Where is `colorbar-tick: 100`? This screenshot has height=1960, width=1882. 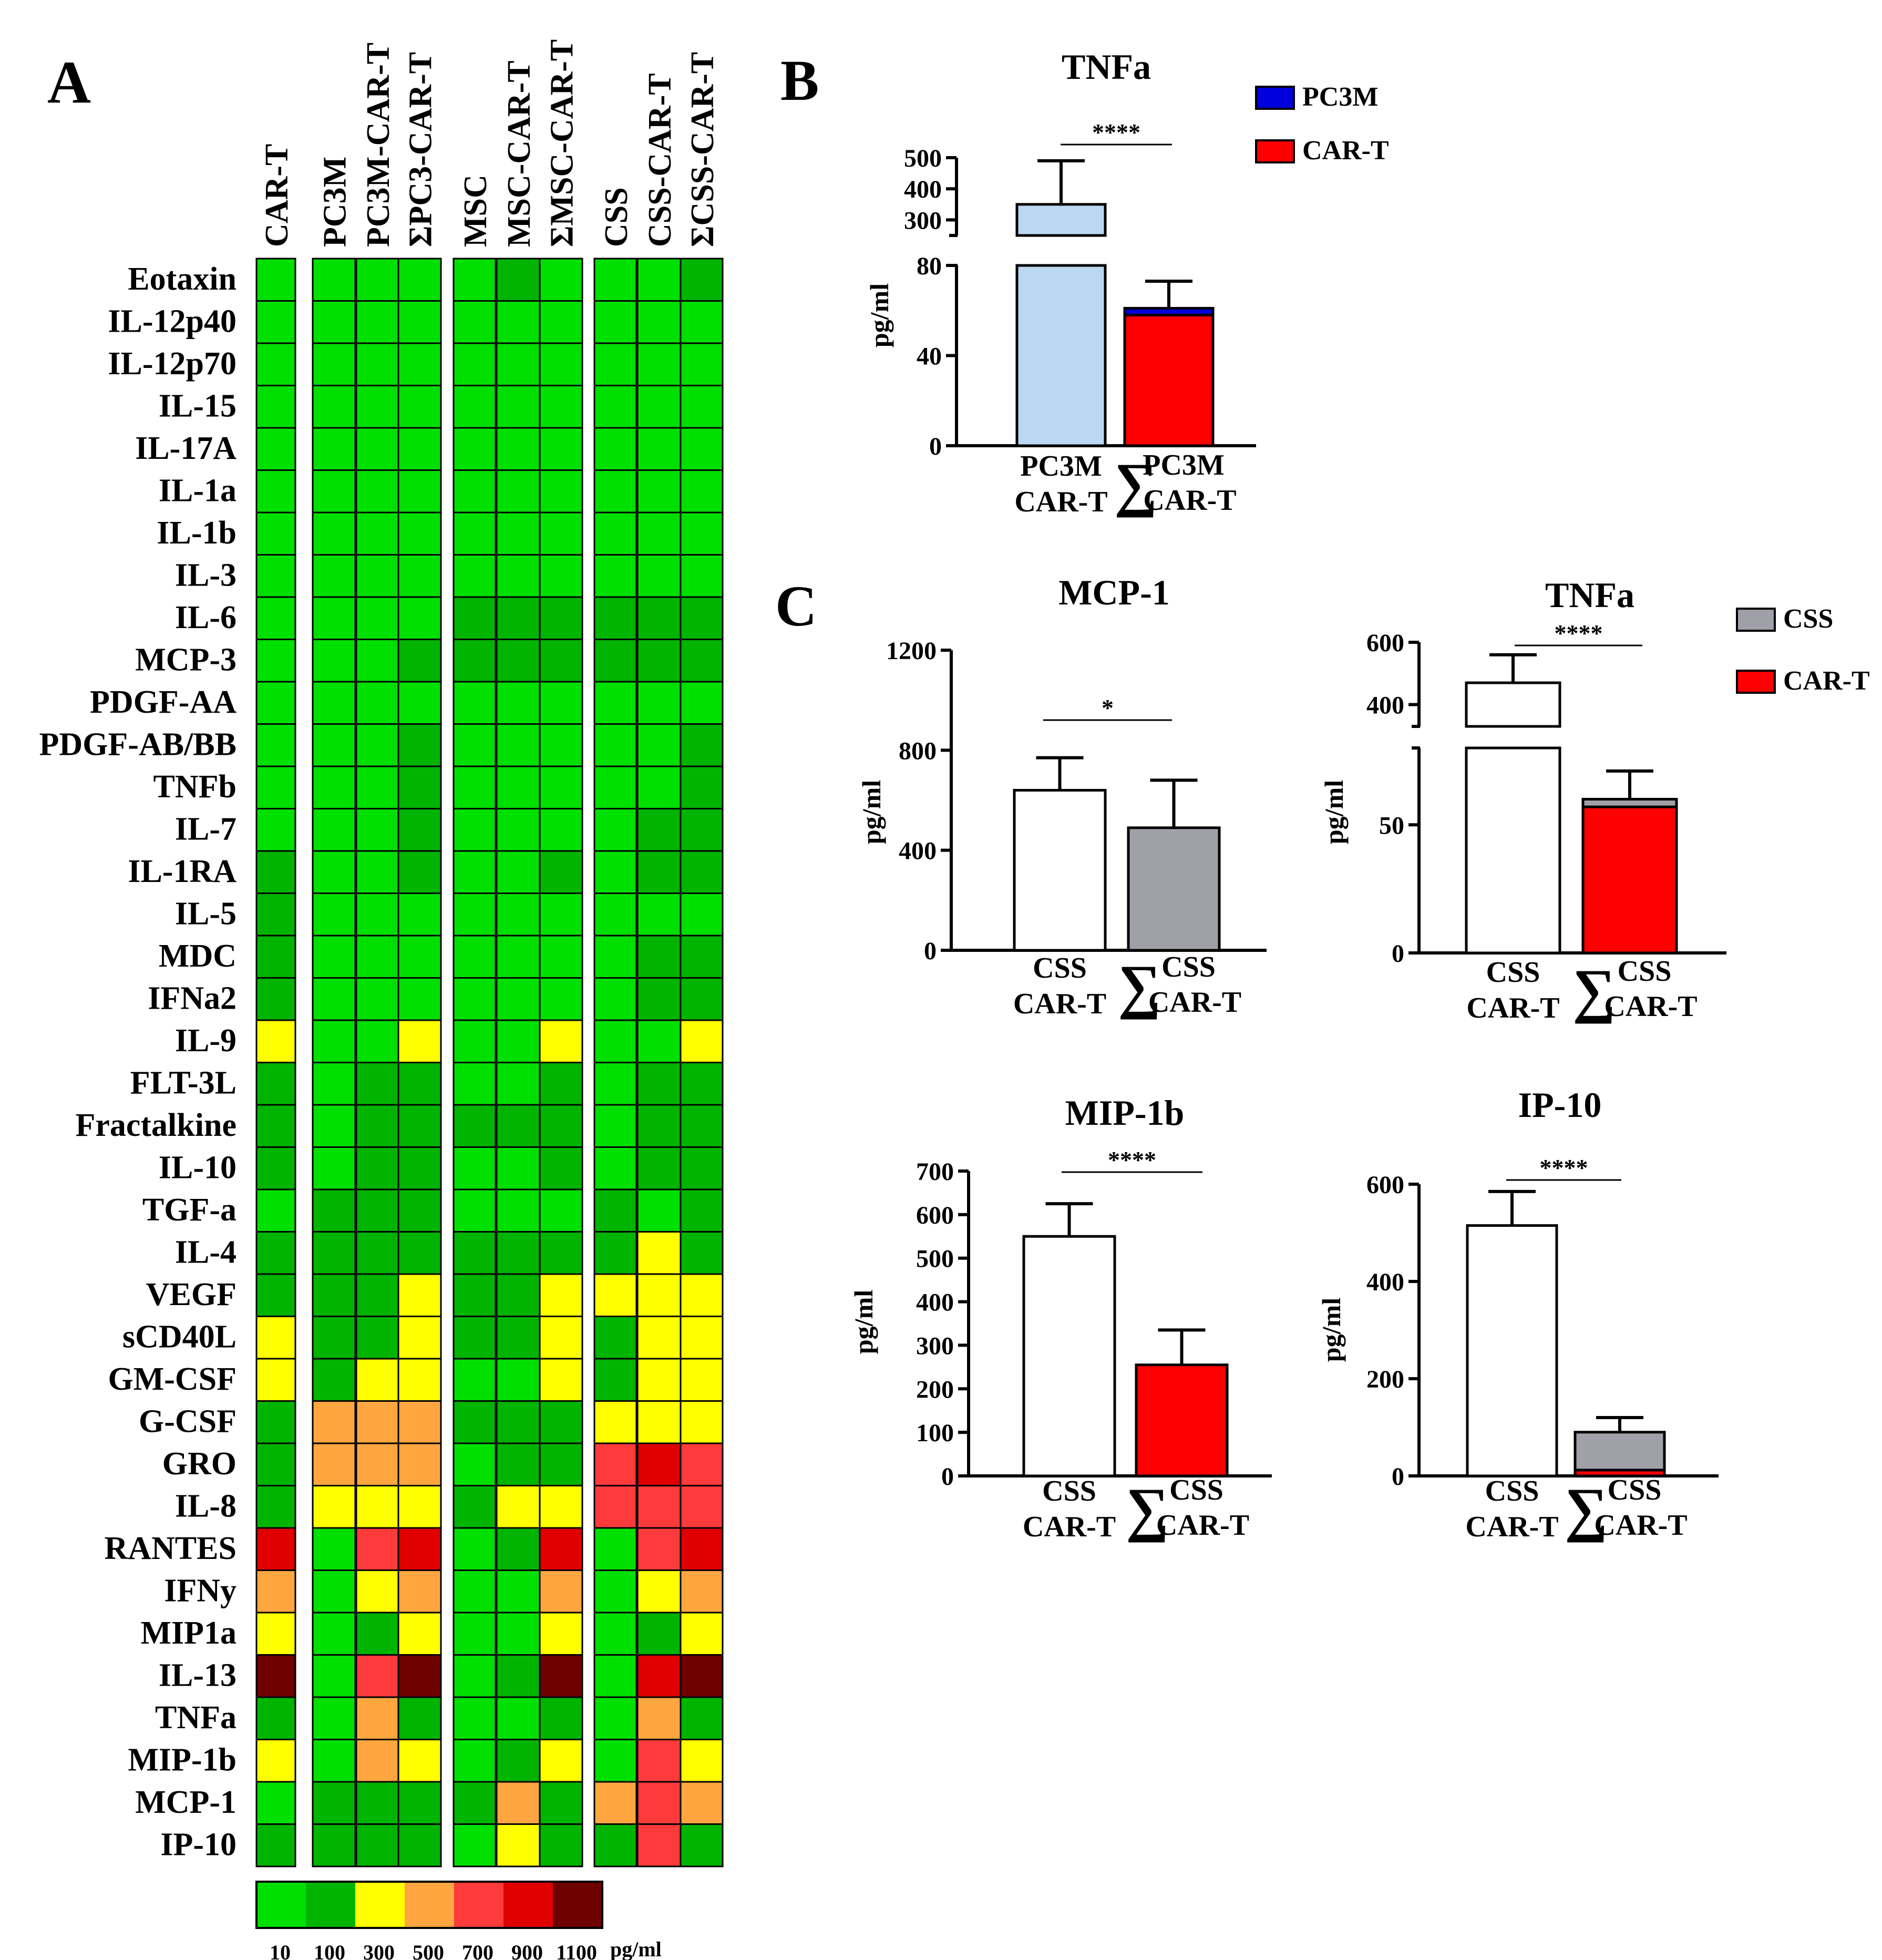
colorbar-tick: 100 is located at coordinates (329, 1950).